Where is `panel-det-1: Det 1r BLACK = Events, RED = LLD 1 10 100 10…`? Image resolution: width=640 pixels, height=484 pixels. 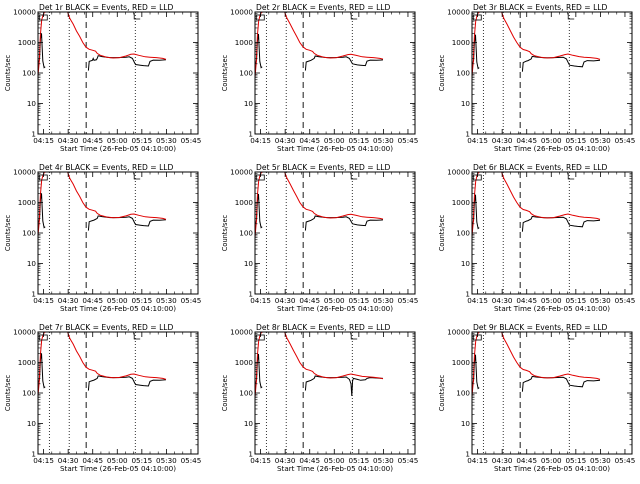
panel-det-1: Det 1r BLACK = Events, RED = LLD 1 10 100 10… is located at coordinates (102, 78).